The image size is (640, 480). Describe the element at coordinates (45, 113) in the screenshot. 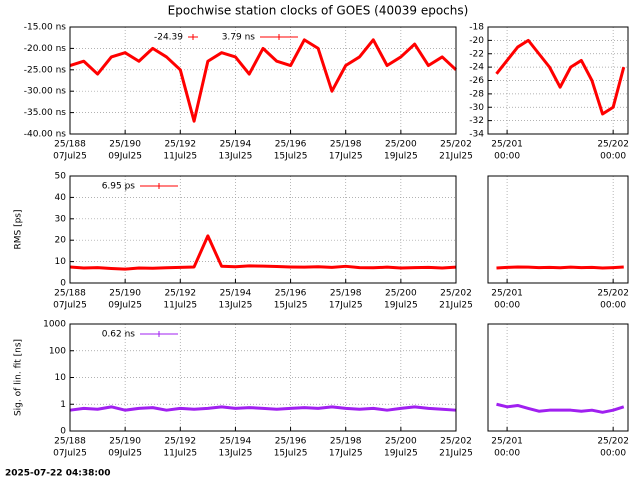

I see `y-tick-label: -35.00 ns` at that location.